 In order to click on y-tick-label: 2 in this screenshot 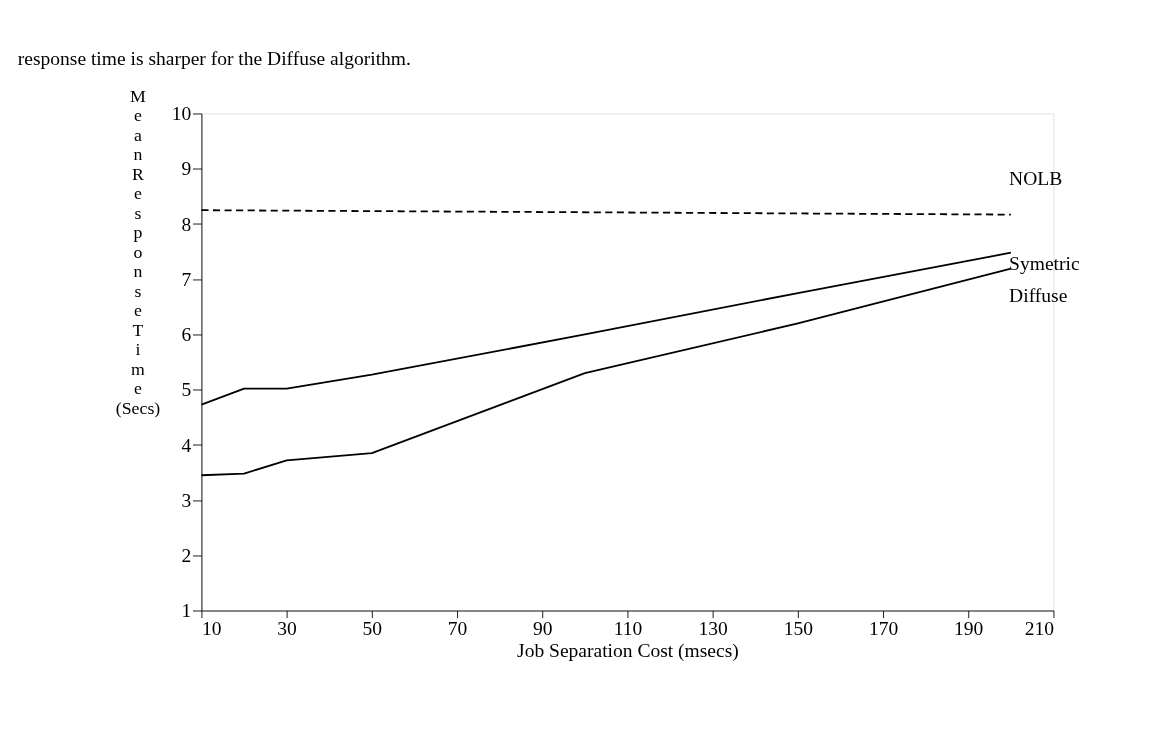, I will do `click(186, 555)`.